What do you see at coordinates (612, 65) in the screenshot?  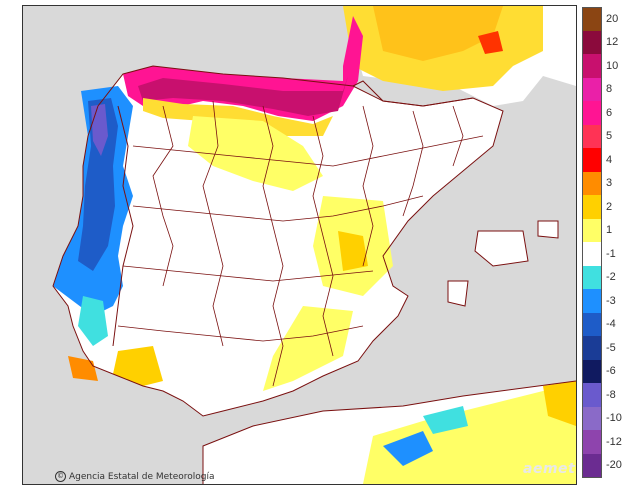 I see `legend-label: 10` at bounding box center [612, 65].